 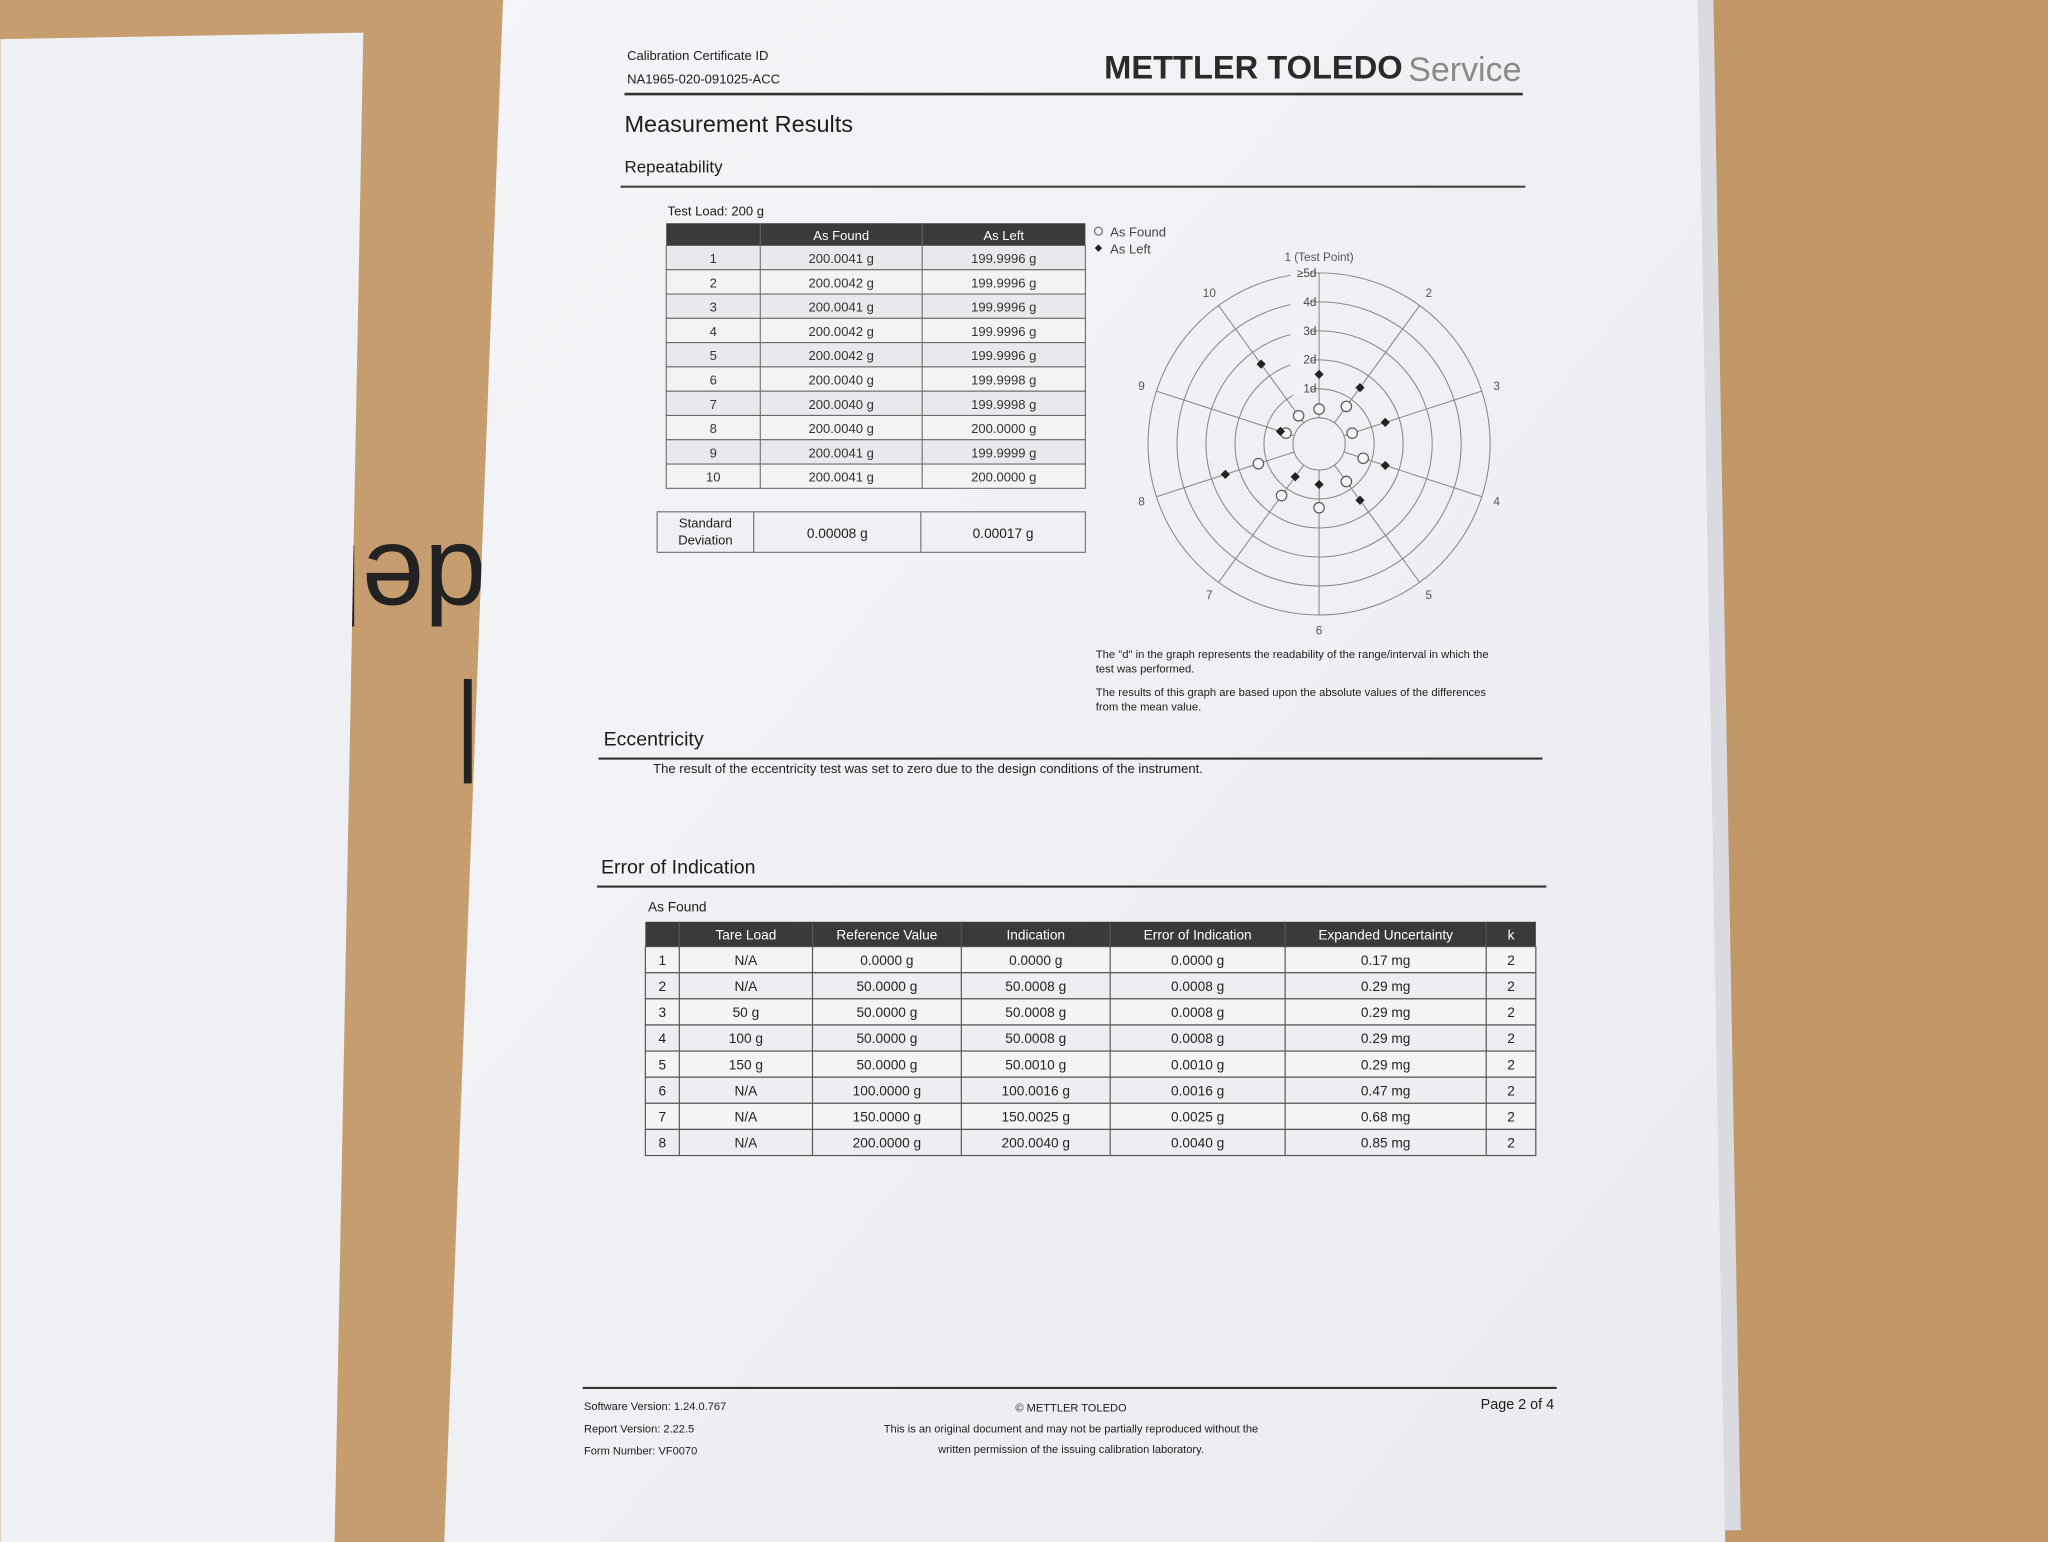 What do you see at coordinates (738, 124) in the screenshot?
I see `title: Measurement Results` at bounding box center [738, 124].